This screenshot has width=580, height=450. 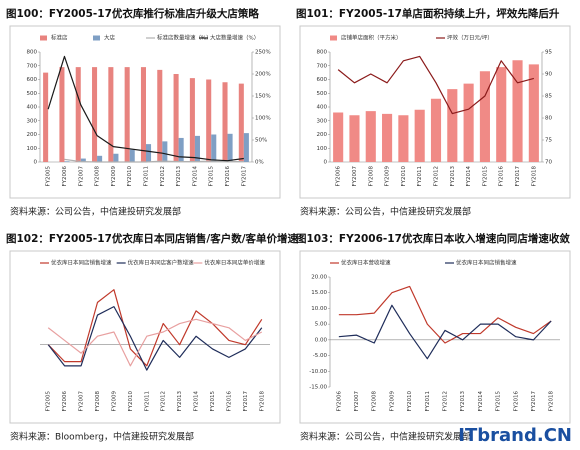 What do you see at coordinates (433, 238) in the screenshot?
I see `chart-title: 图103：FY2006-17优衣库日本收入增速向同店增速收敛` at bounding box center [433, 238].